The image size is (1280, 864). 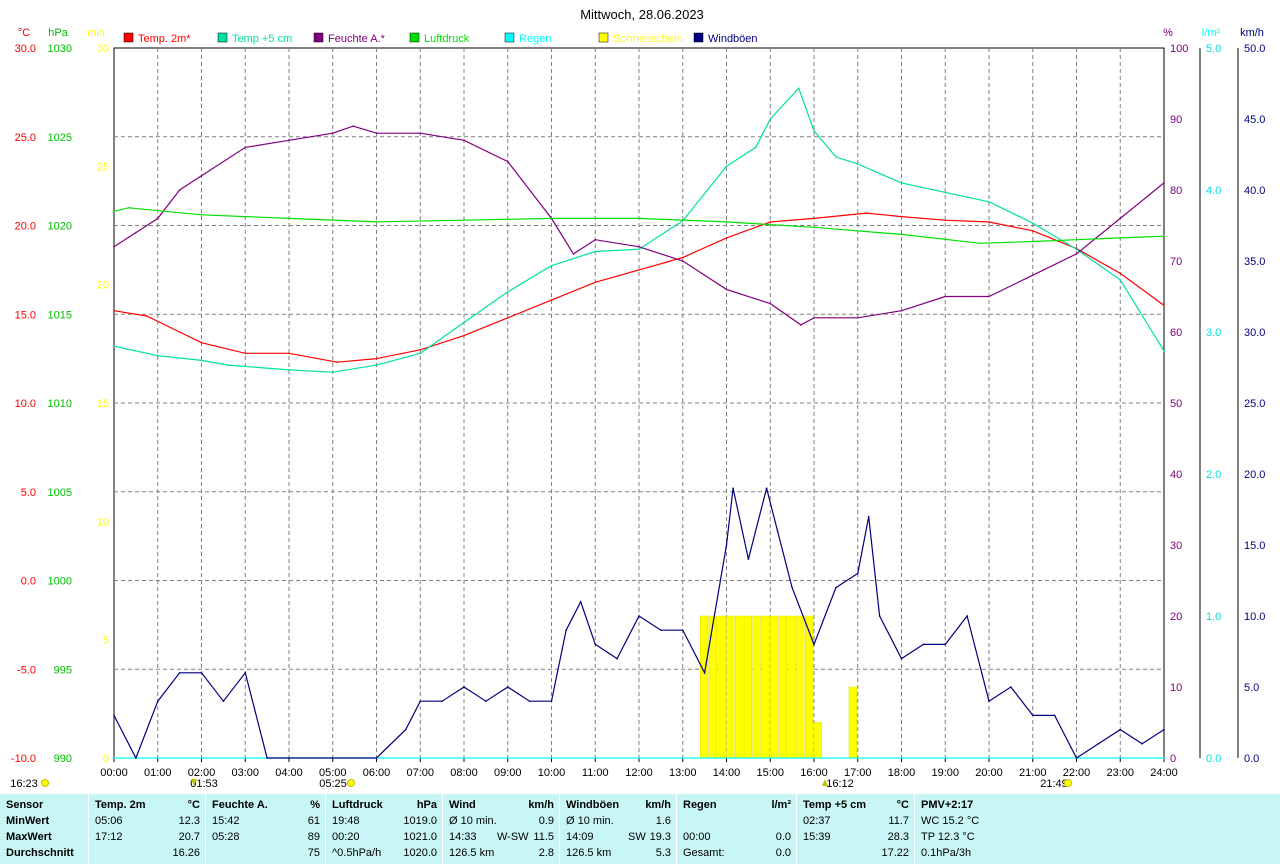 What do you see at coordinates (618, 821) in the screenshot?
I see `gusts-min: Ø 10 min. 1.6` at bounding box center [618, 821].